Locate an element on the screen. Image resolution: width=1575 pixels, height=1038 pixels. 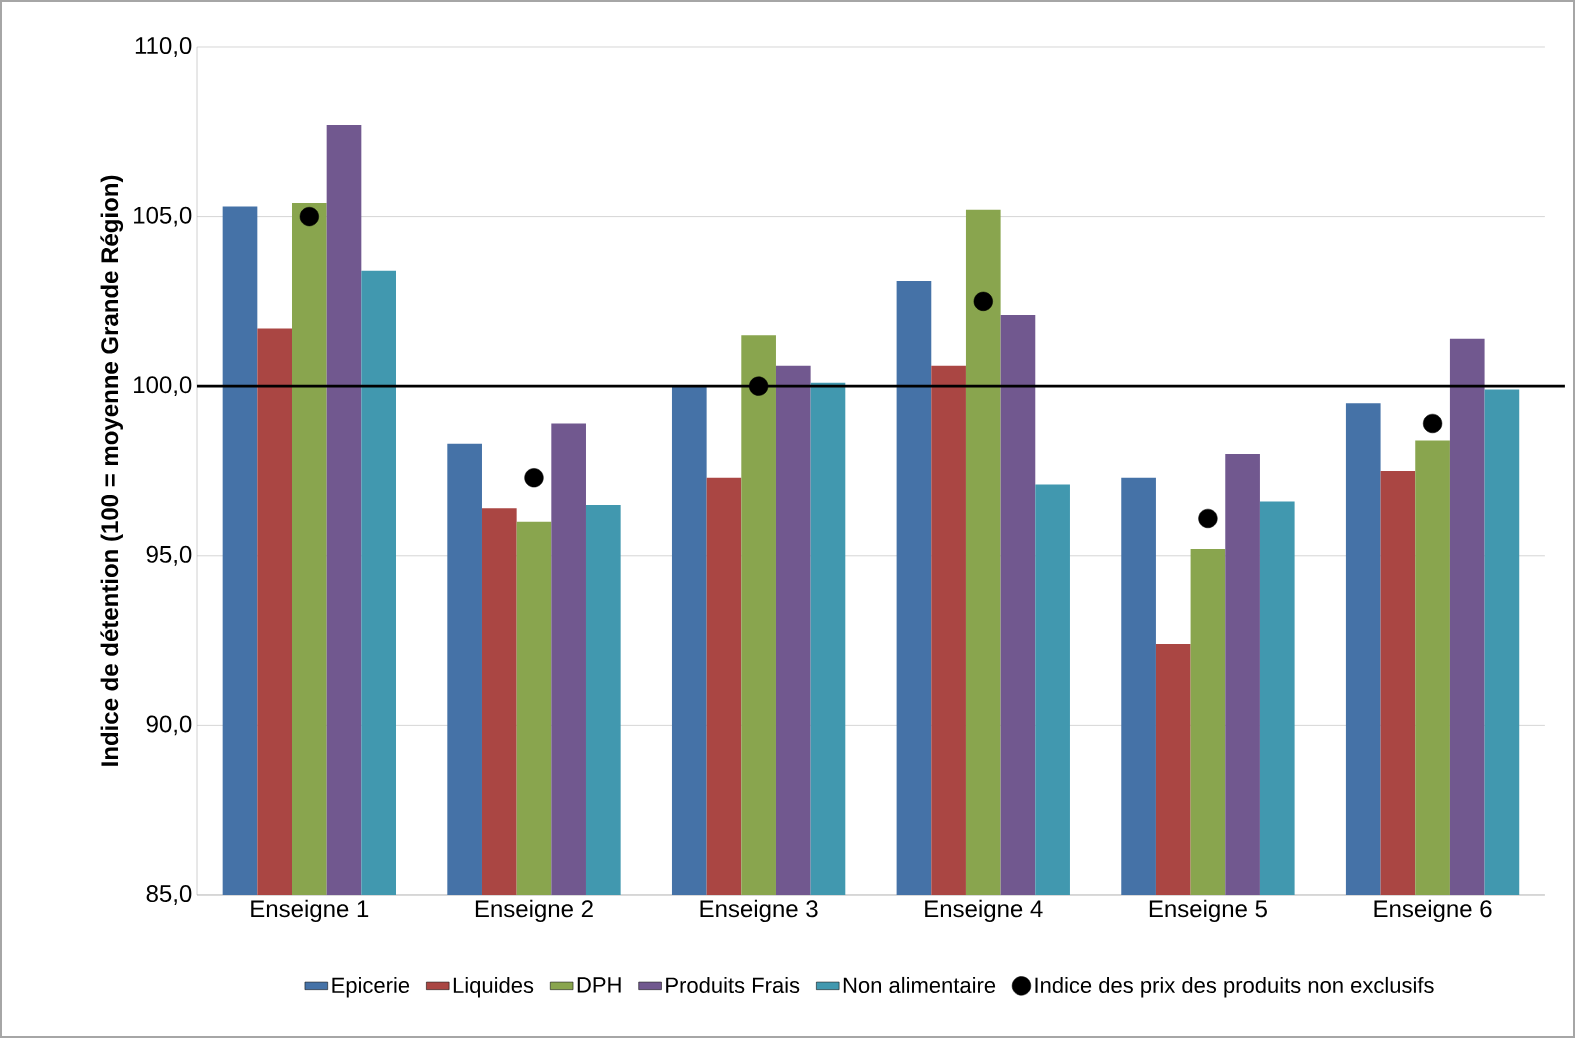
x-tick-label: Enseigne 4 is located at coordinates (984, 911).